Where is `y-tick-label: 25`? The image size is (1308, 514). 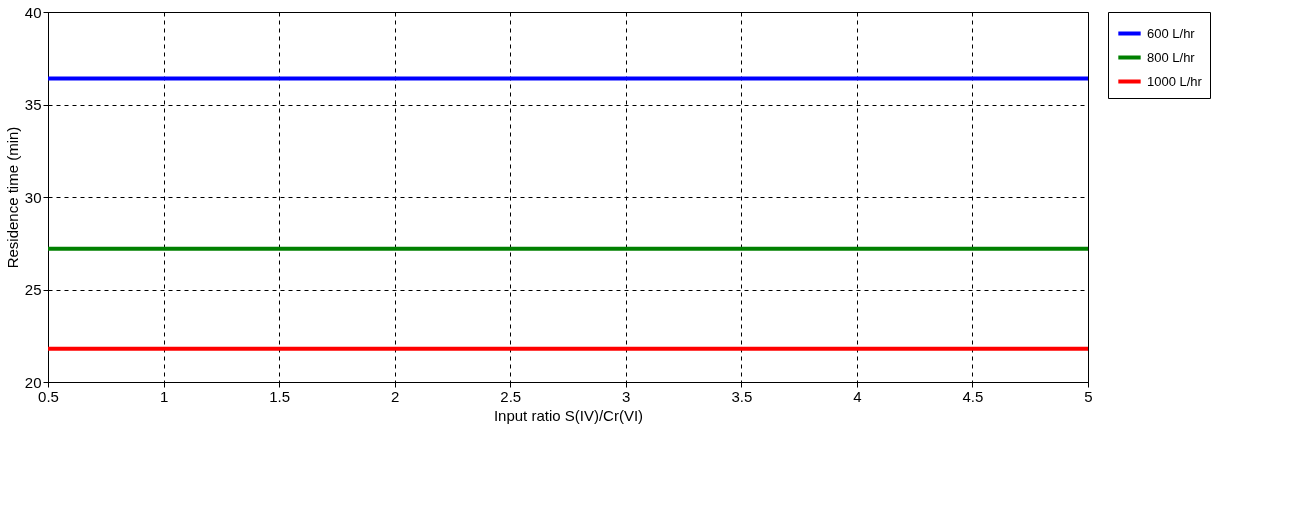
y-tick-label: 25 is located at coordinates (33, 289).